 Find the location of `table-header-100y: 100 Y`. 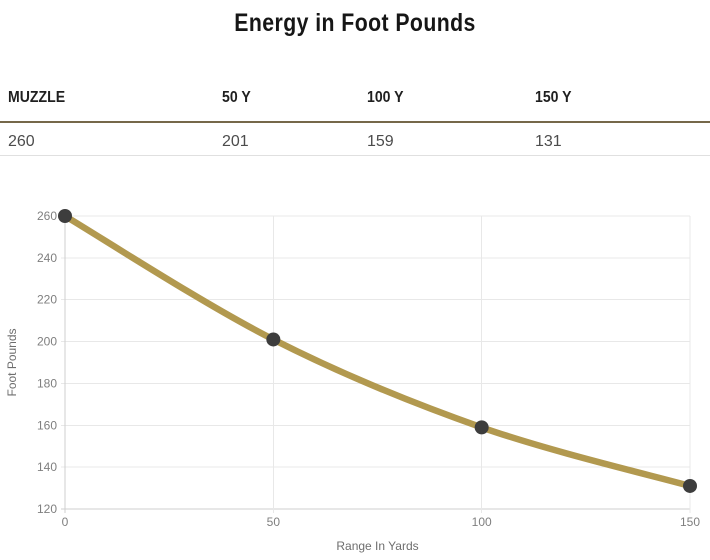

table-header-100y: 100 Y is located at coordinates (385, 97).